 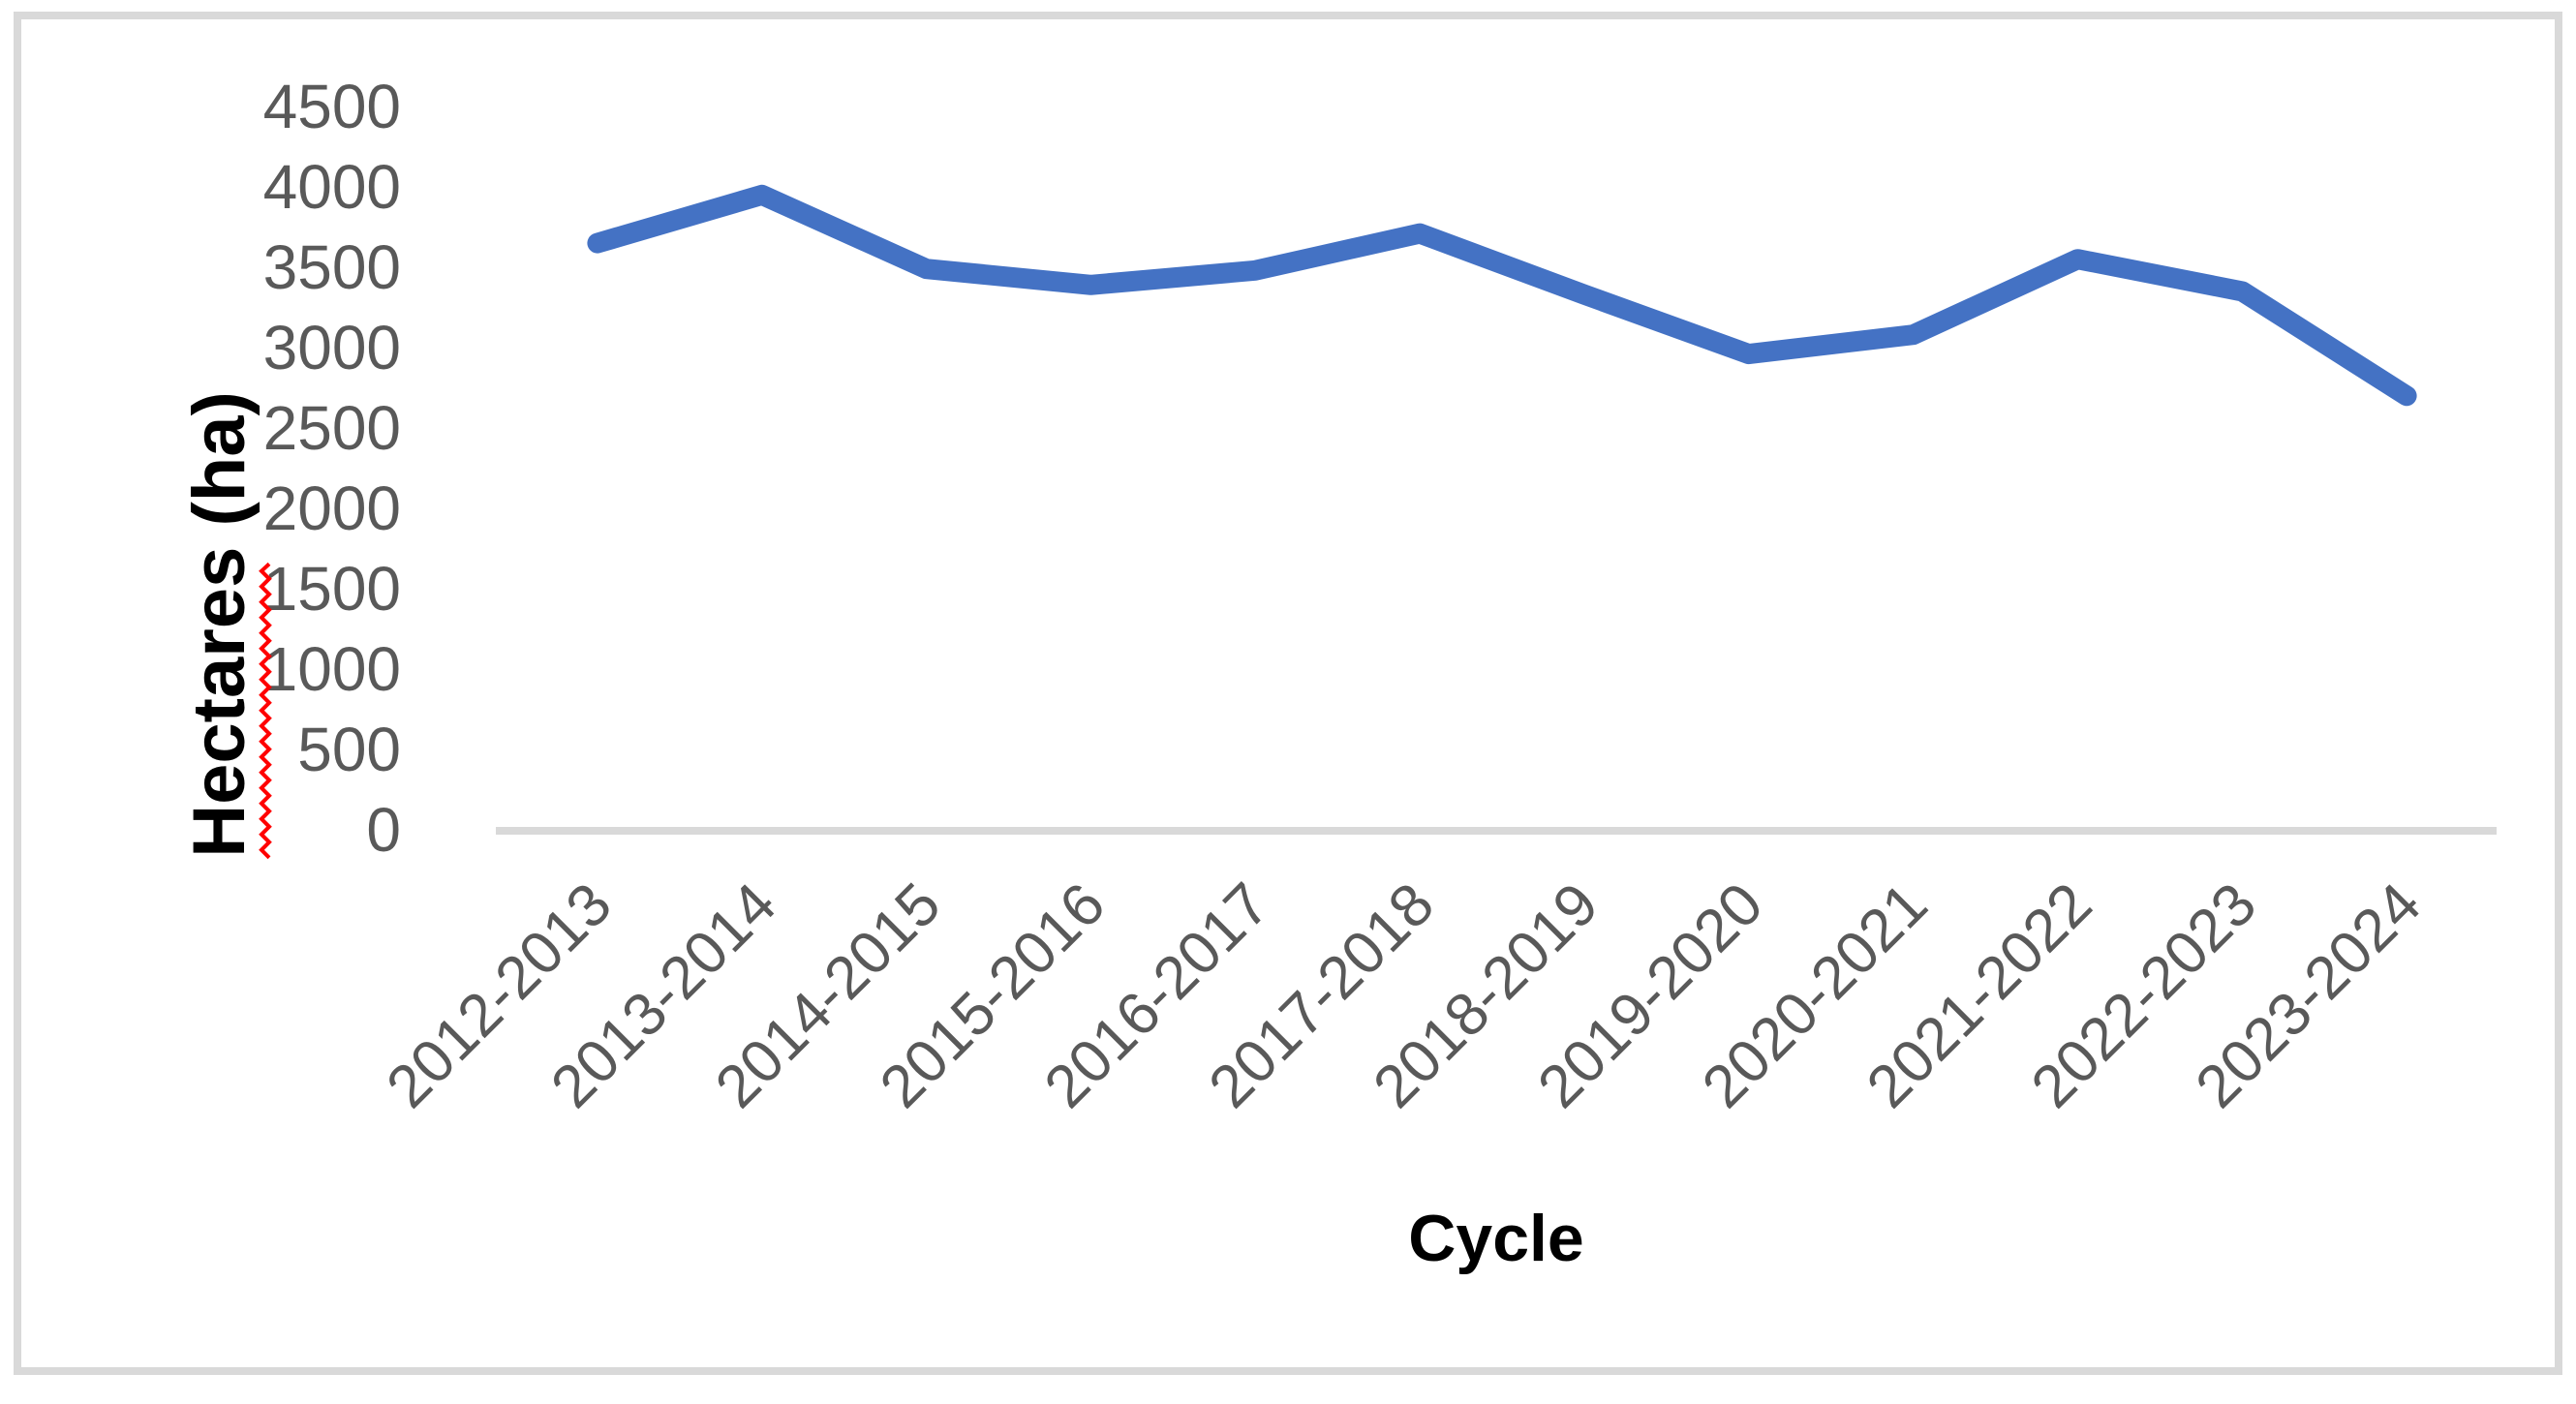 I want to click on y-tick-label: 1000, so click(x=332, y=669).